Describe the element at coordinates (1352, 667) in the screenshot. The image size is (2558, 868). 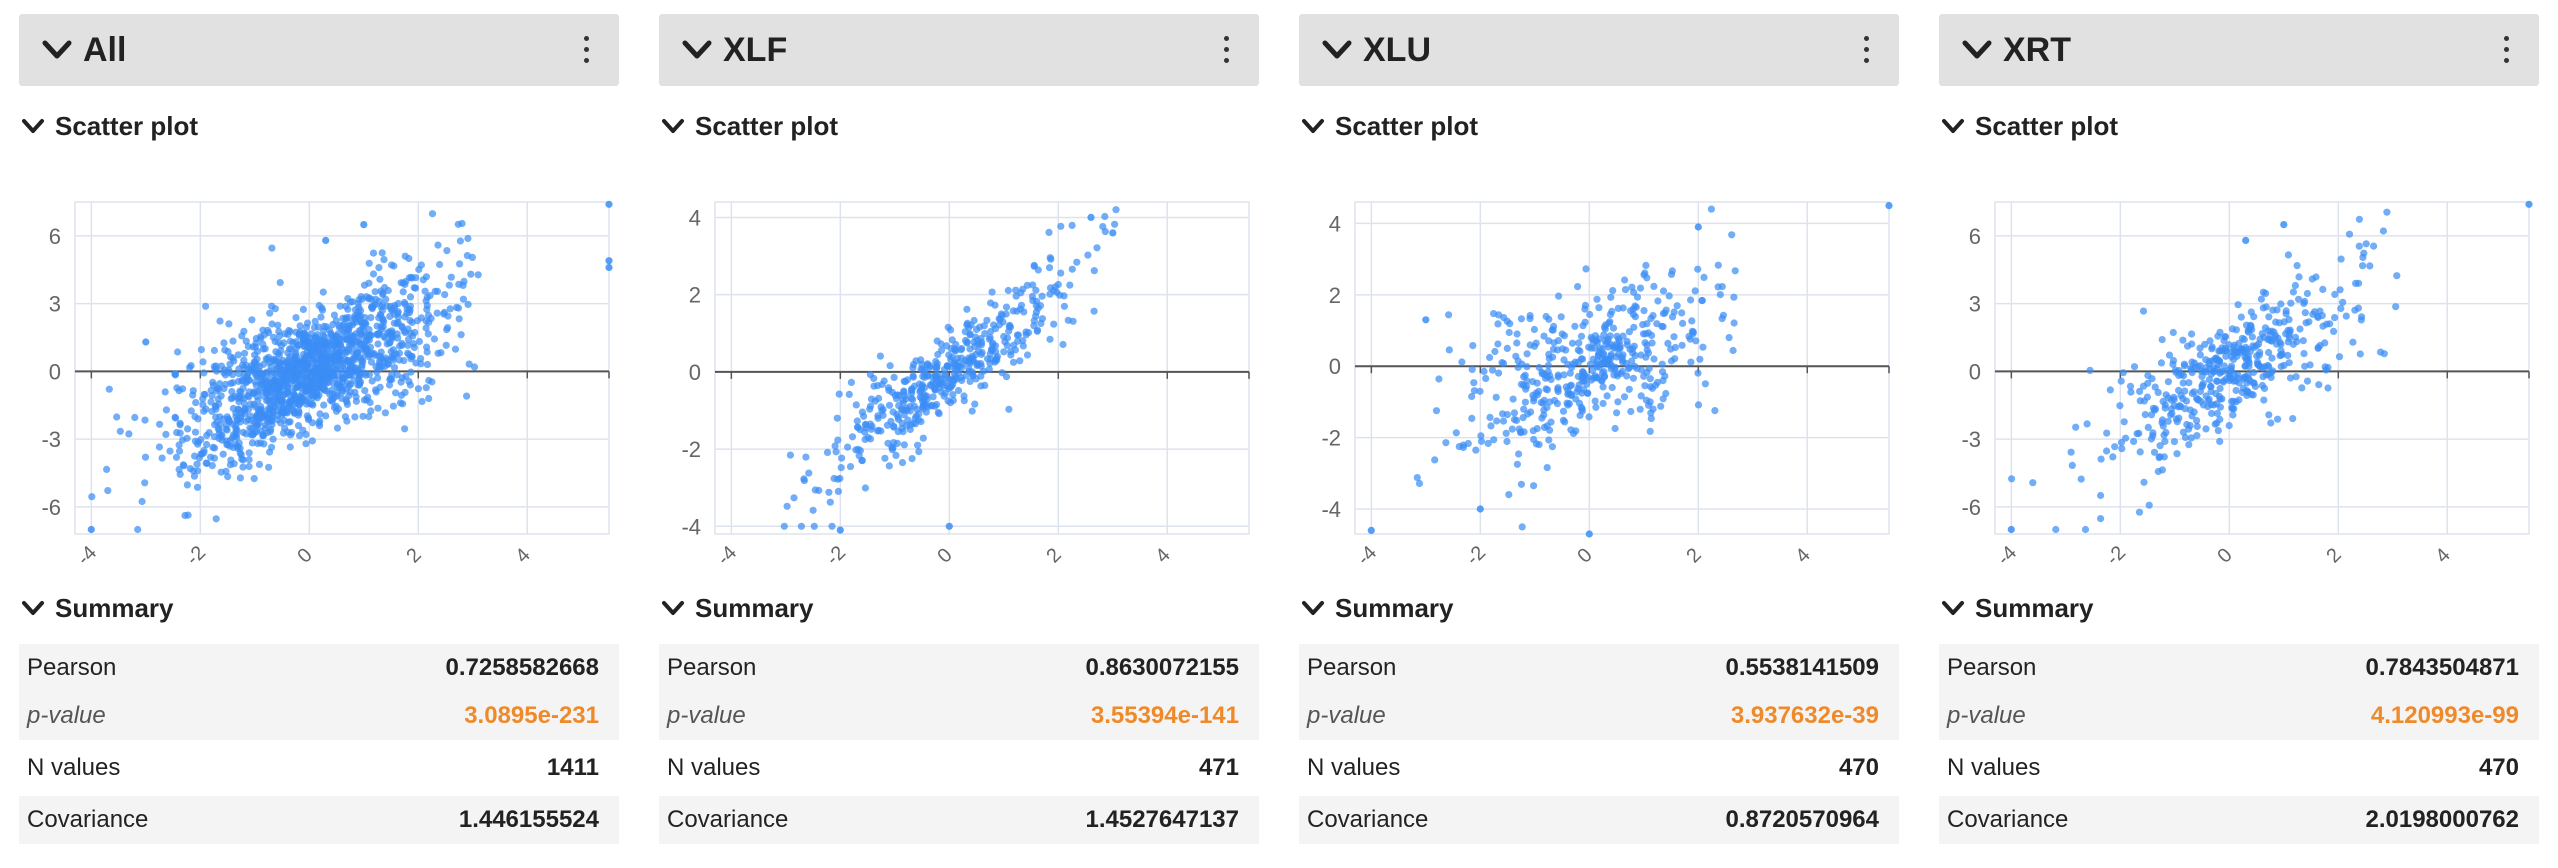
I see `stat-label: Pearson` at that location.